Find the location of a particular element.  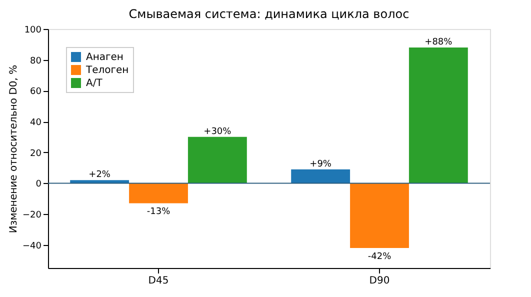

data-label: -13% is located at coordinates (158, 212).